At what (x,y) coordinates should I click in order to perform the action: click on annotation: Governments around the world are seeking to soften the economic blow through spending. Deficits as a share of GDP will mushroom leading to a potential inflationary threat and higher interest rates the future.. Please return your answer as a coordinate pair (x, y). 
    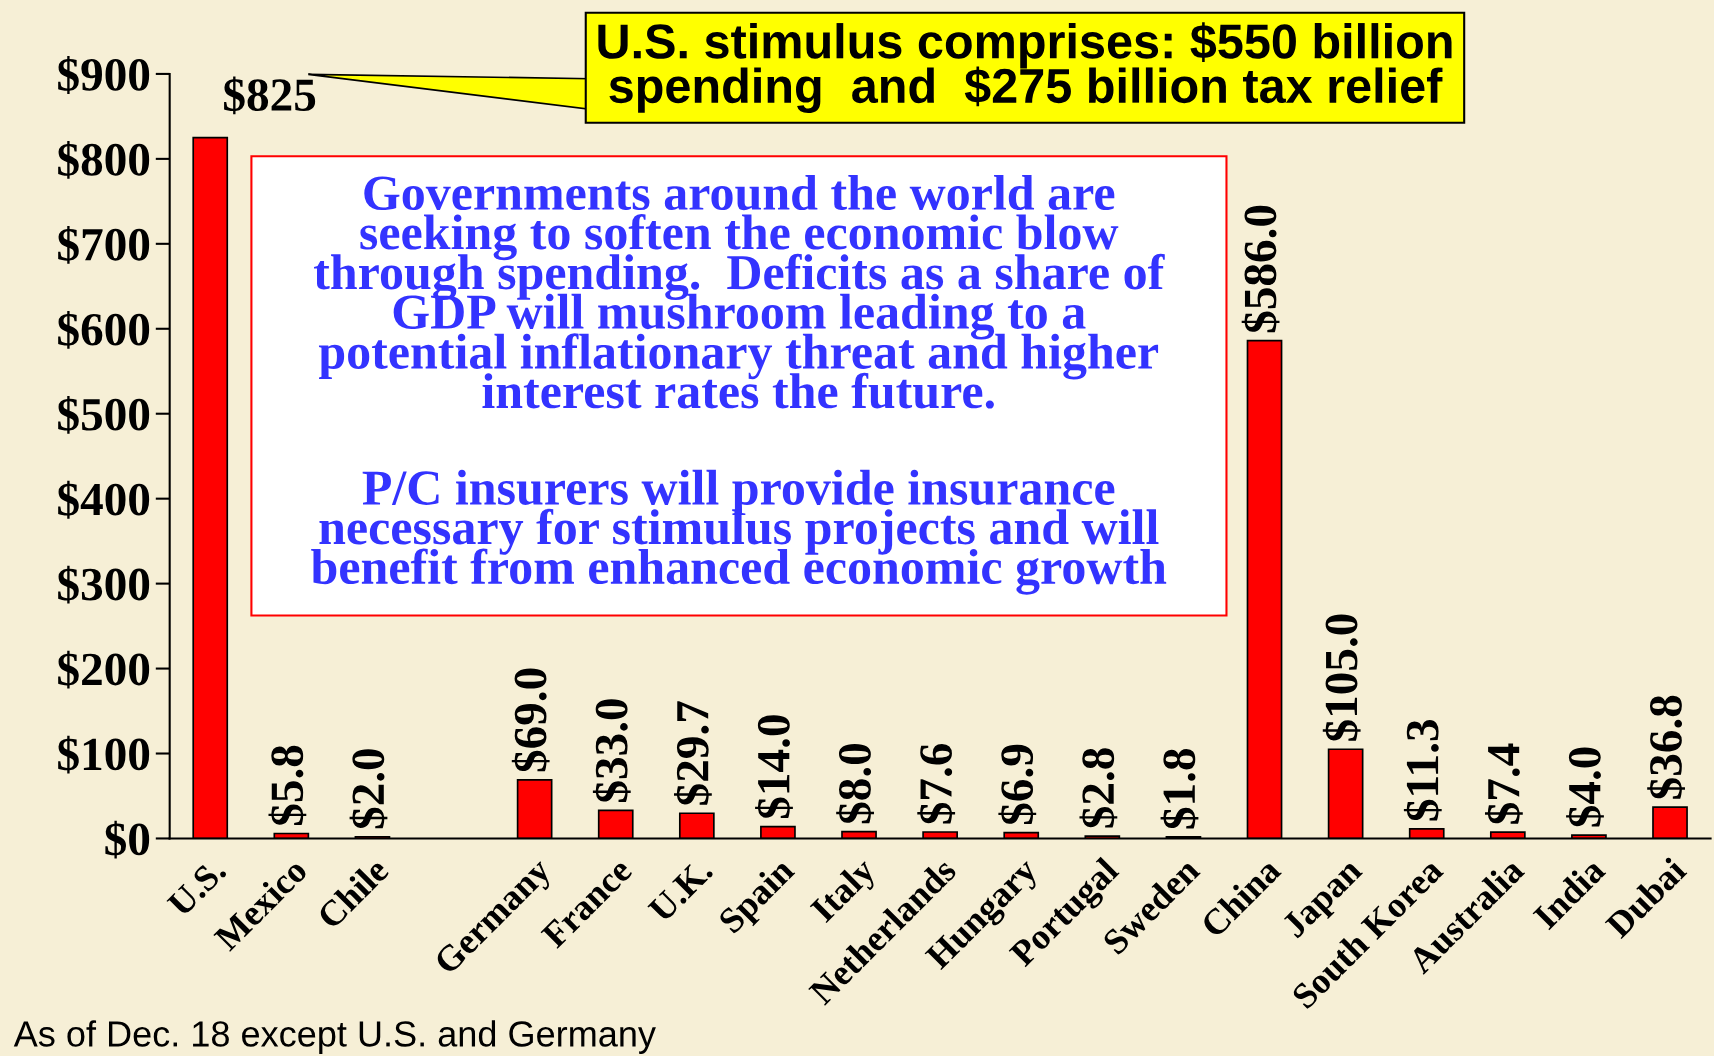
    Looking at the image, I should click on (739, 291).